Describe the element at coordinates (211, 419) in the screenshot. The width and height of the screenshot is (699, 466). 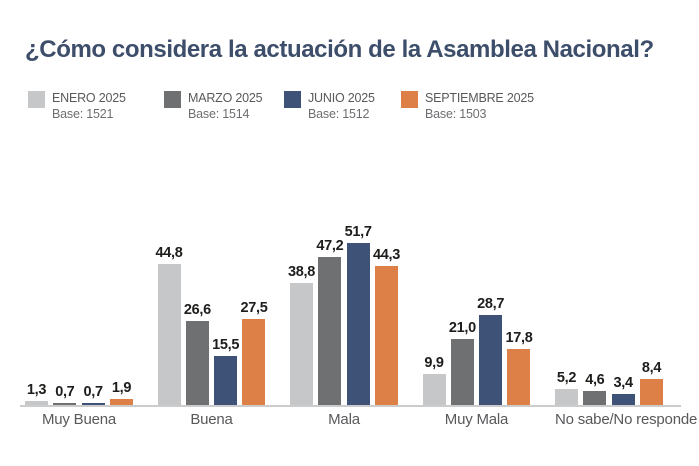
I see `x-axis-label: Buena` at that location.